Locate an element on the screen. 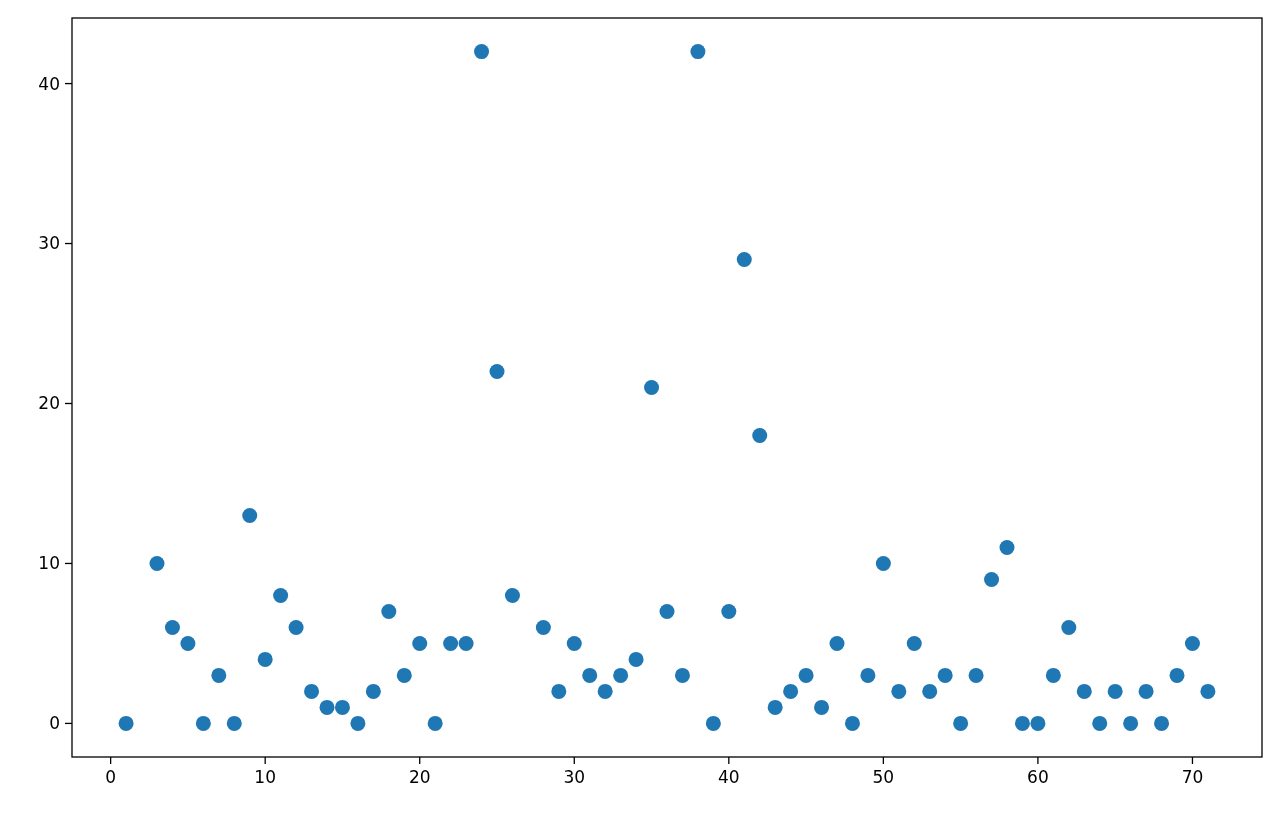 The height and width of the screenshot is (822, 1281). y-tick-label: 0 is located at coordinates (54, 723).